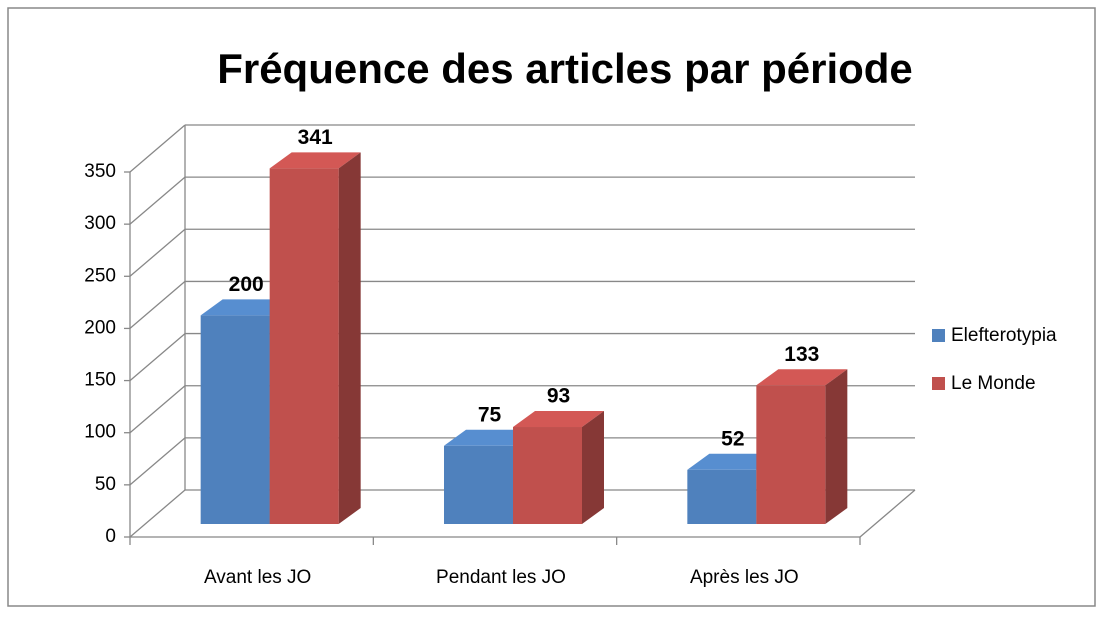  I want to click on data-label: 133, so click(801, 354).